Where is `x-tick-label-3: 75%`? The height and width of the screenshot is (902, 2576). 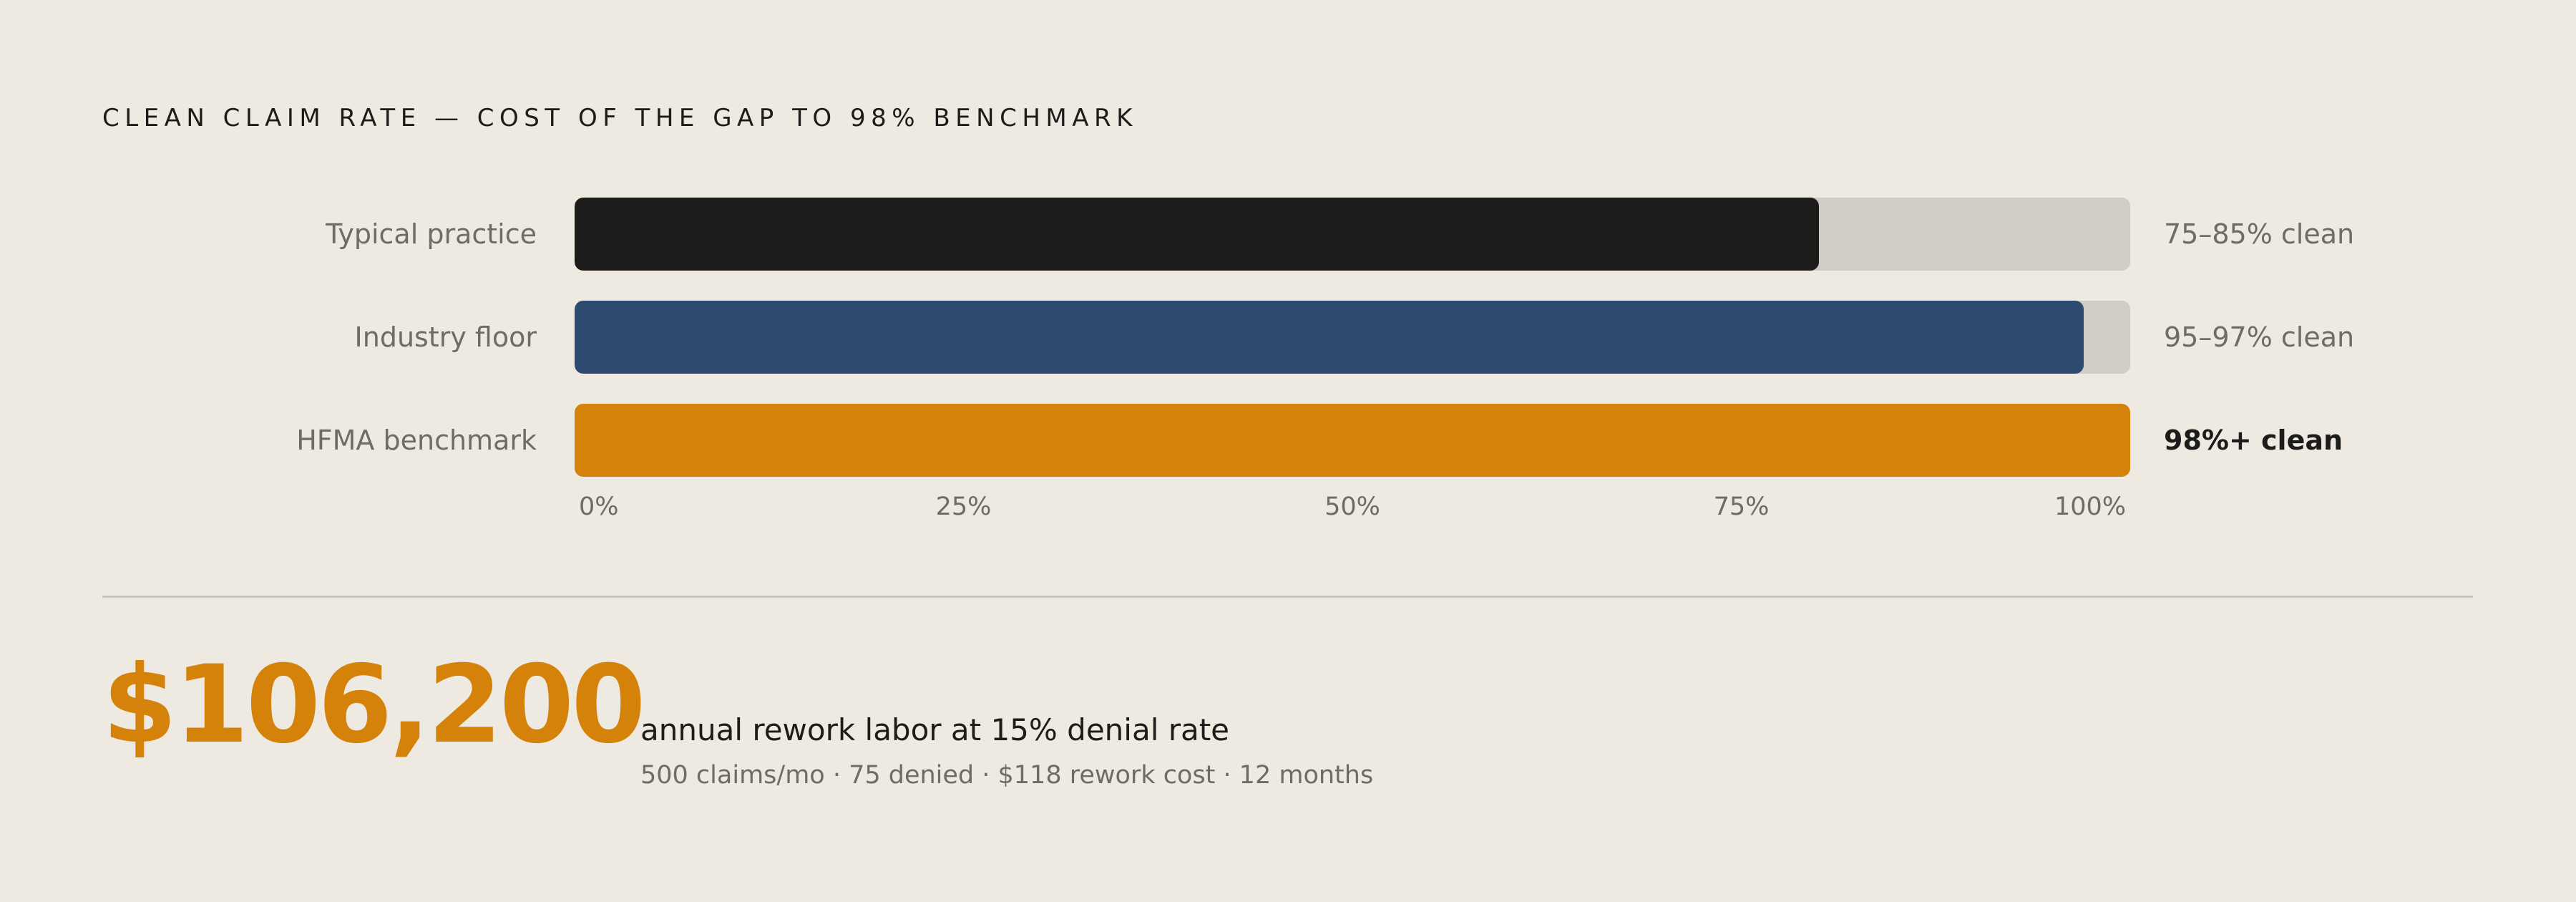 x-tick-label-3: 75% is located at coordinates (1741, 507).